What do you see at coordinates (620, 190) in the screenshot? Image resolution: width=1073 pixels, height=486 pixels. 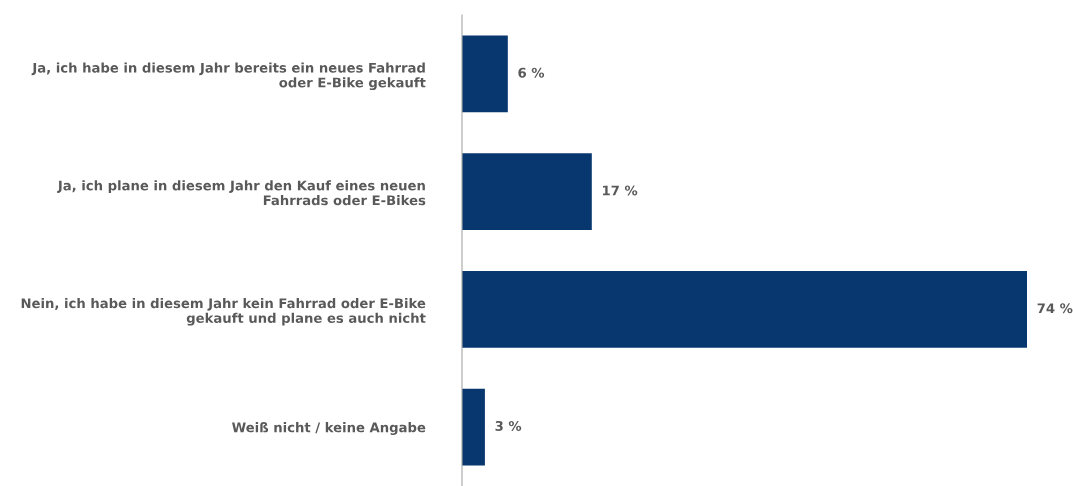 I see `data-label: 17 %` at bounding box center [620, 190].